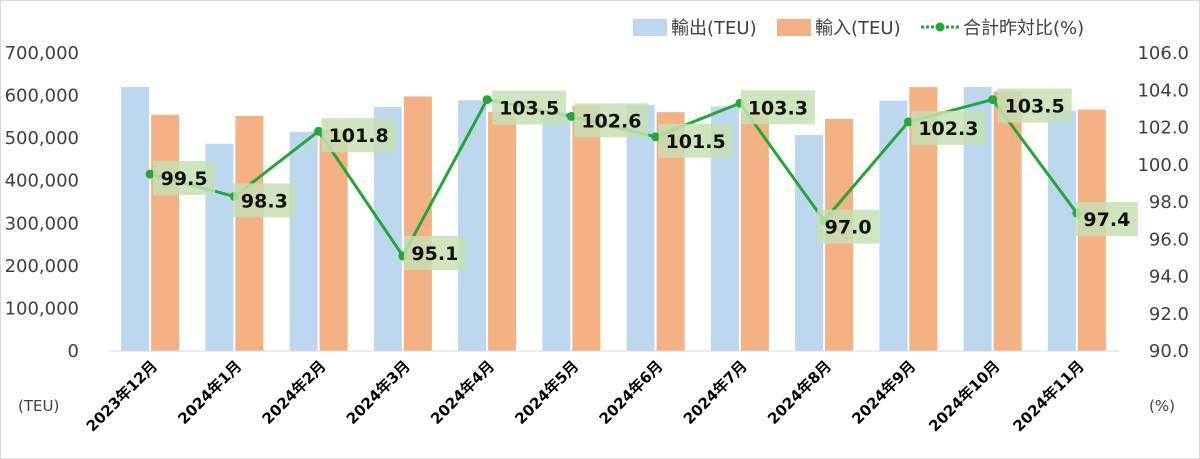 Image resolution: width=1200 pixels, height=459 pixels. Describe the element at coordinates (42, 266) in the screenshot. I see `left-axis-tick-200000: 200,000` at that location.